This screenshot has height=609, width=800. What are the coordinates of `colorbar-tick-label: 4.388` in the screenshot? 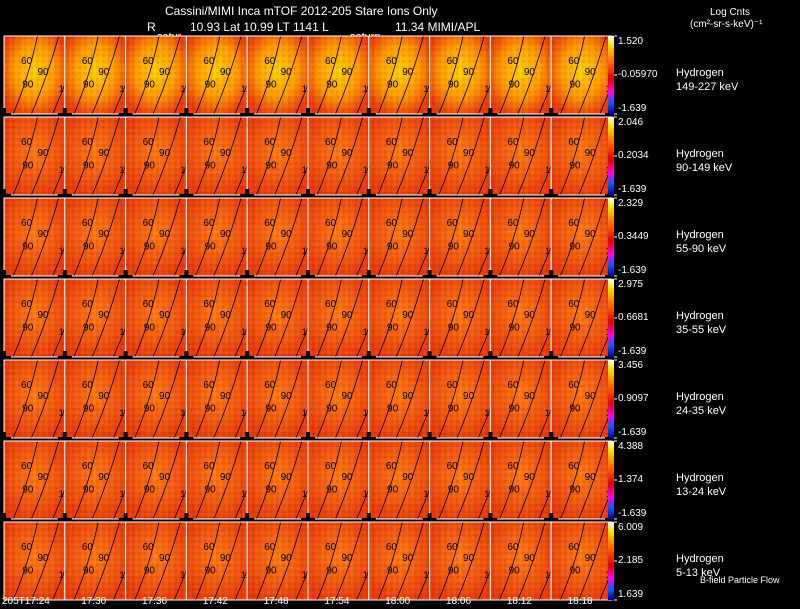 It's located at (631, 446).